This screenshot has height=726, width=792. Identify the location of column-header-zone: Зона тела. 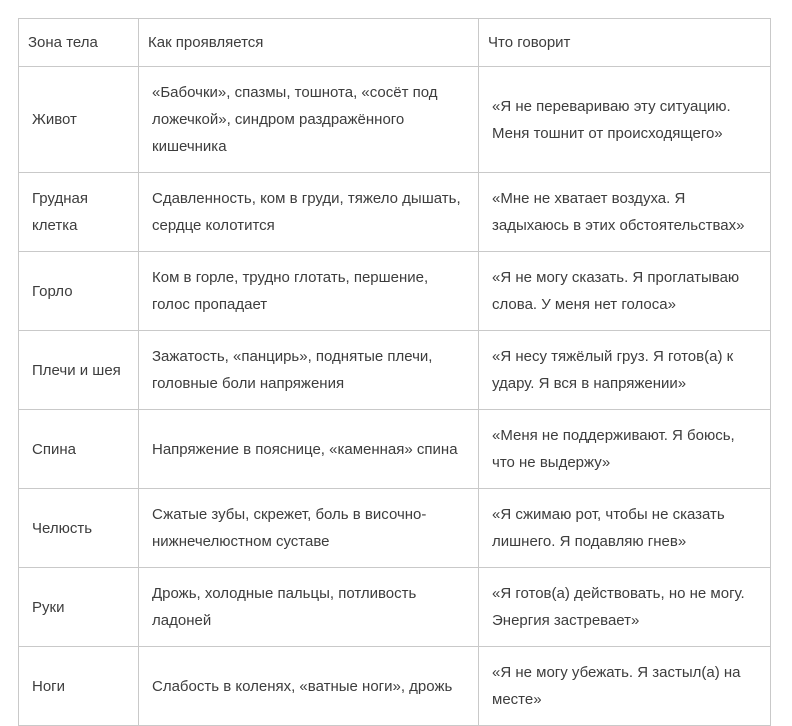
(78, 42).